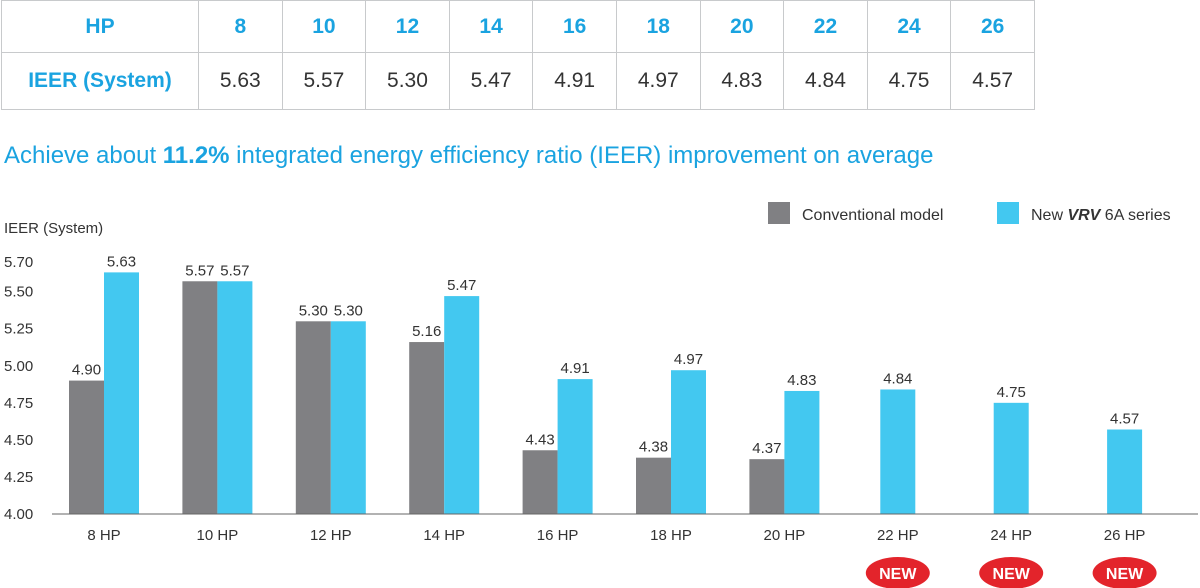 The height and width of the screenshot is (588, 1200). I want to click on x-tick-label: 10 HP, so click(218, 535).